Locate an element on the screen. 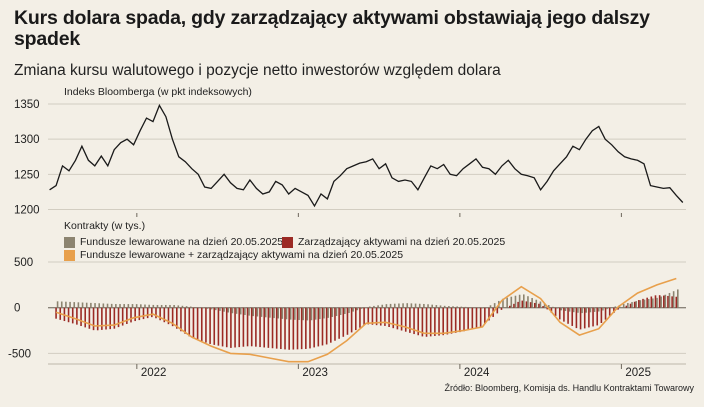  top-ytick-label: 1200 is located at coordinates (27, 210).